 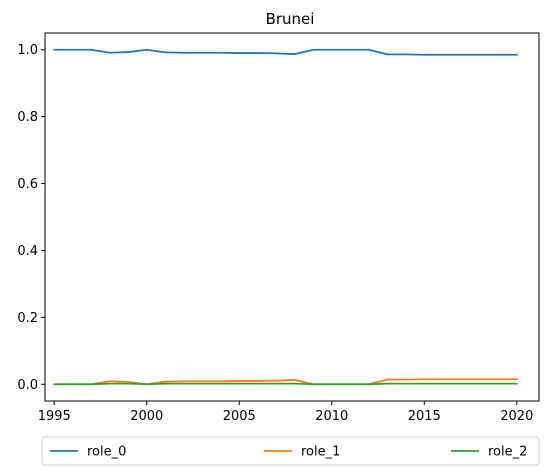 What do you see at coordinates (27, 117) in the screenshot?
I see `y-tick-label: 0.8` at bounding box center [27, 117].